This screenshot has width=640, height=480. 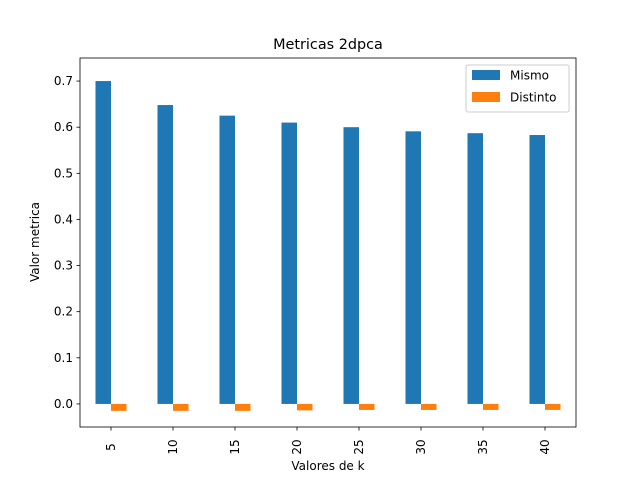 What do you see at coordinates (545, 446) in the screenshot?
I see `x-tick-label: 40` at bounding box center [545, 446].